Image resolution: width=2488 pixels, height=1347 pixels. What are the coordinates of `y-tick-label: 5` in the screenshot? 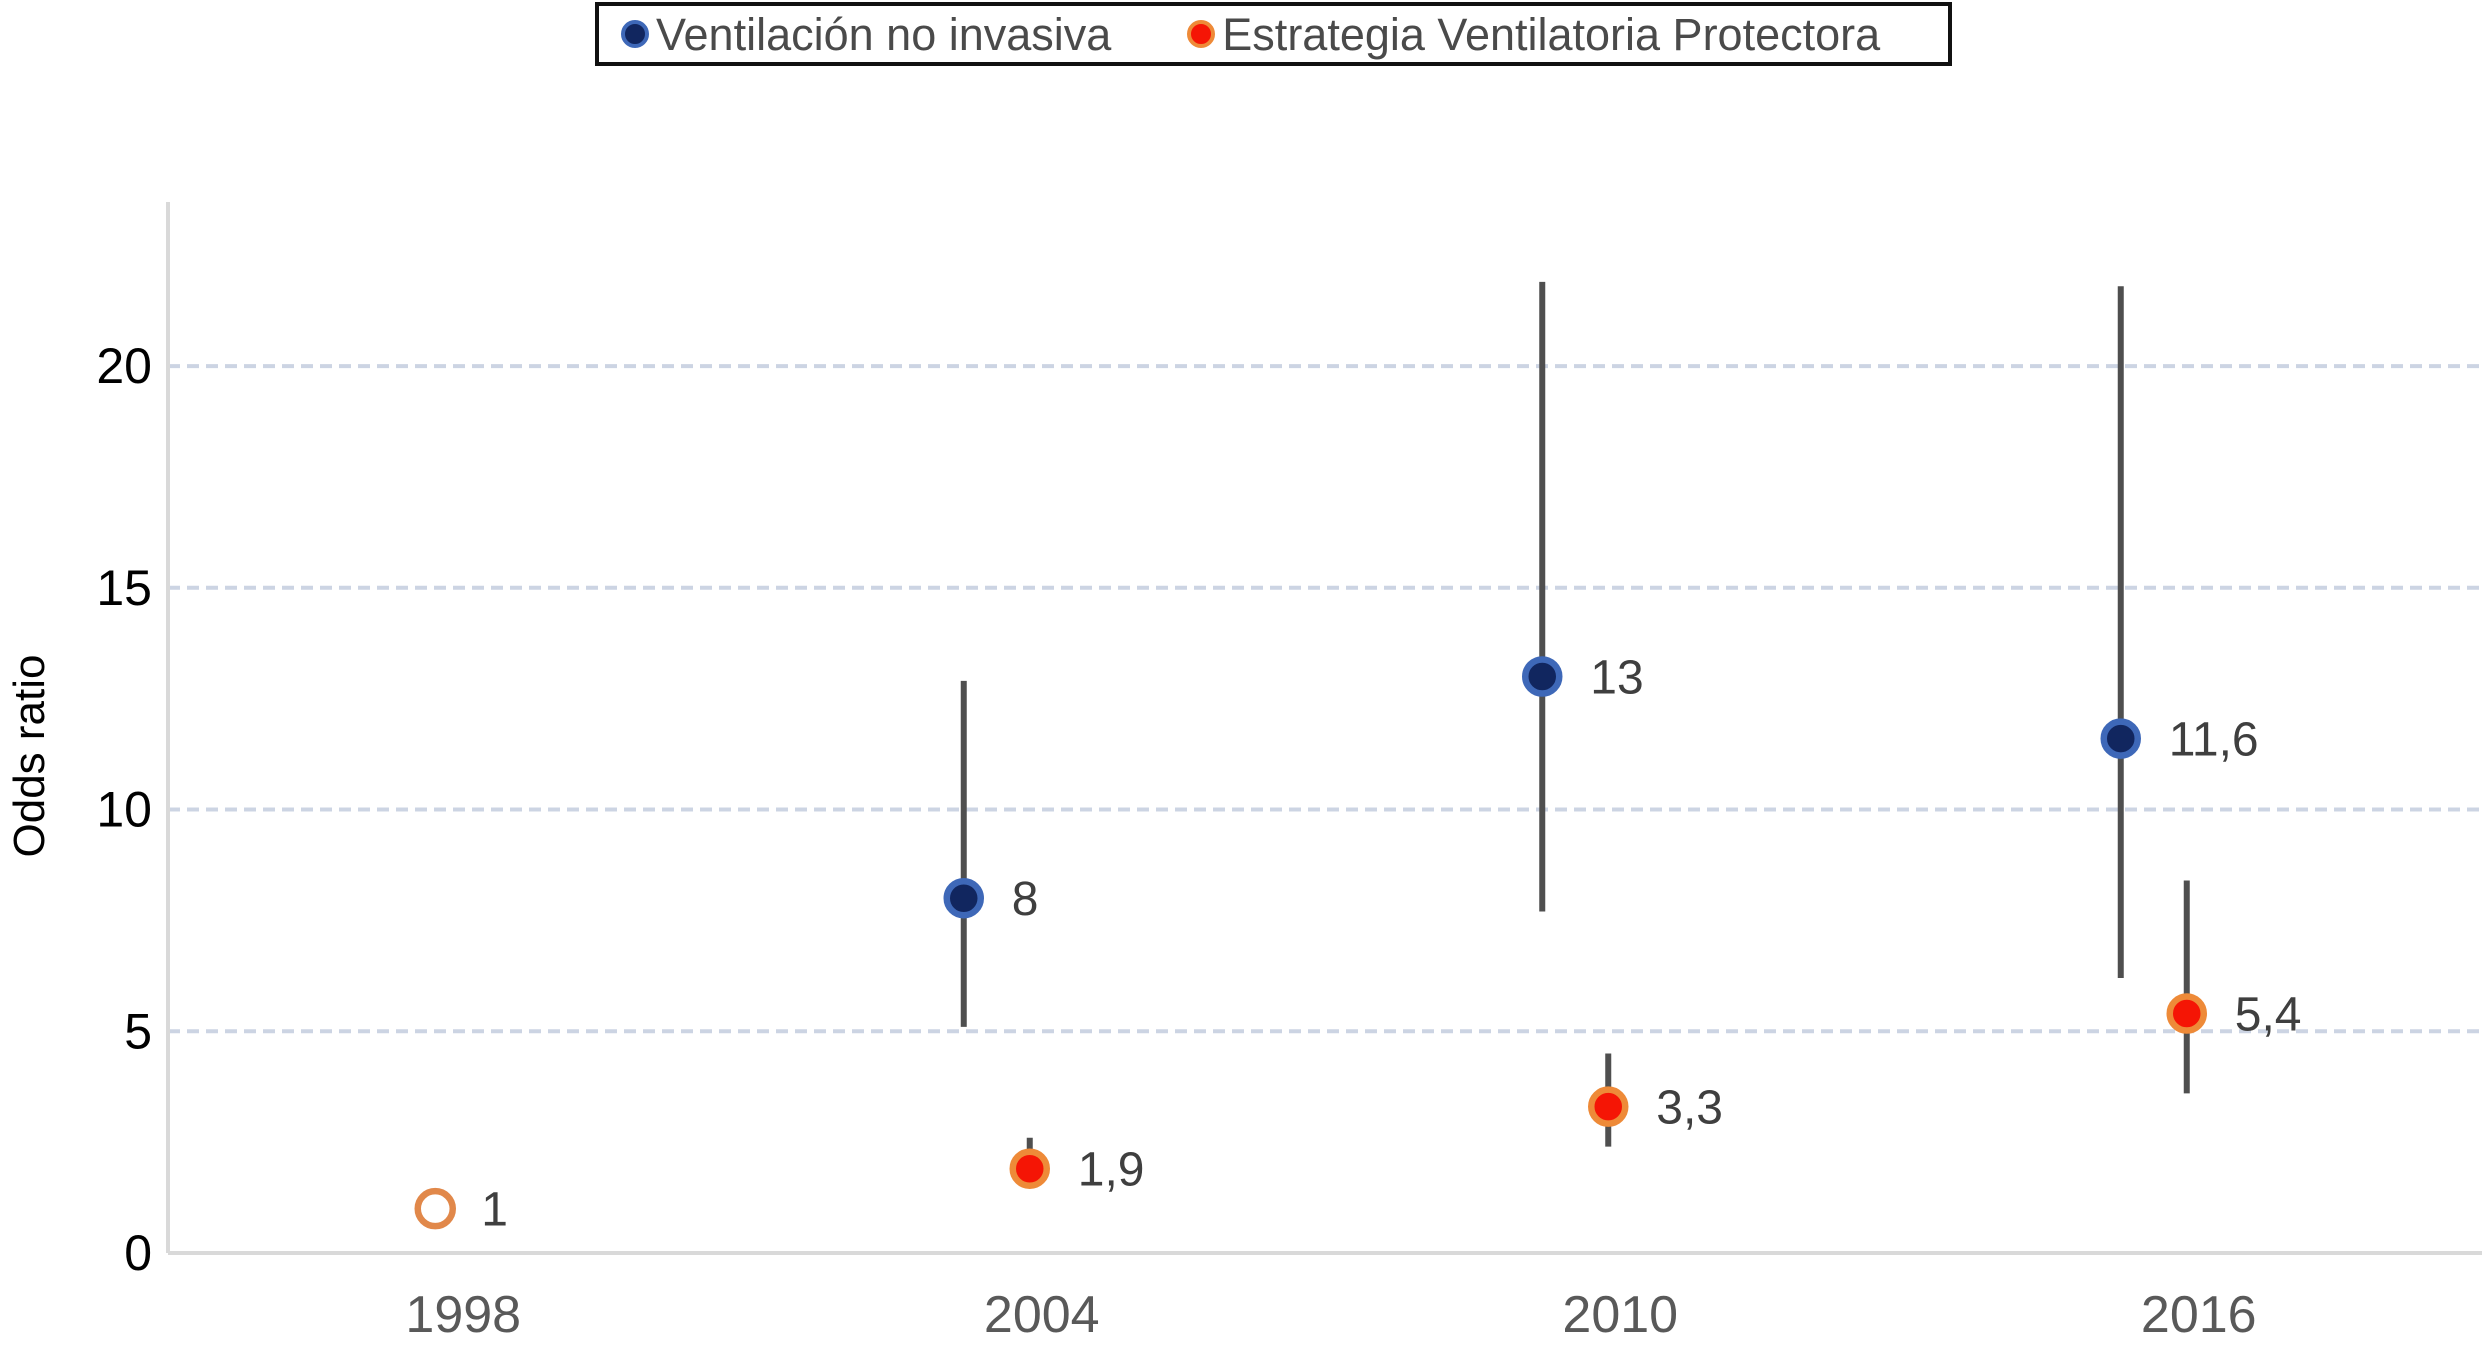 It's located at (138, 1031).